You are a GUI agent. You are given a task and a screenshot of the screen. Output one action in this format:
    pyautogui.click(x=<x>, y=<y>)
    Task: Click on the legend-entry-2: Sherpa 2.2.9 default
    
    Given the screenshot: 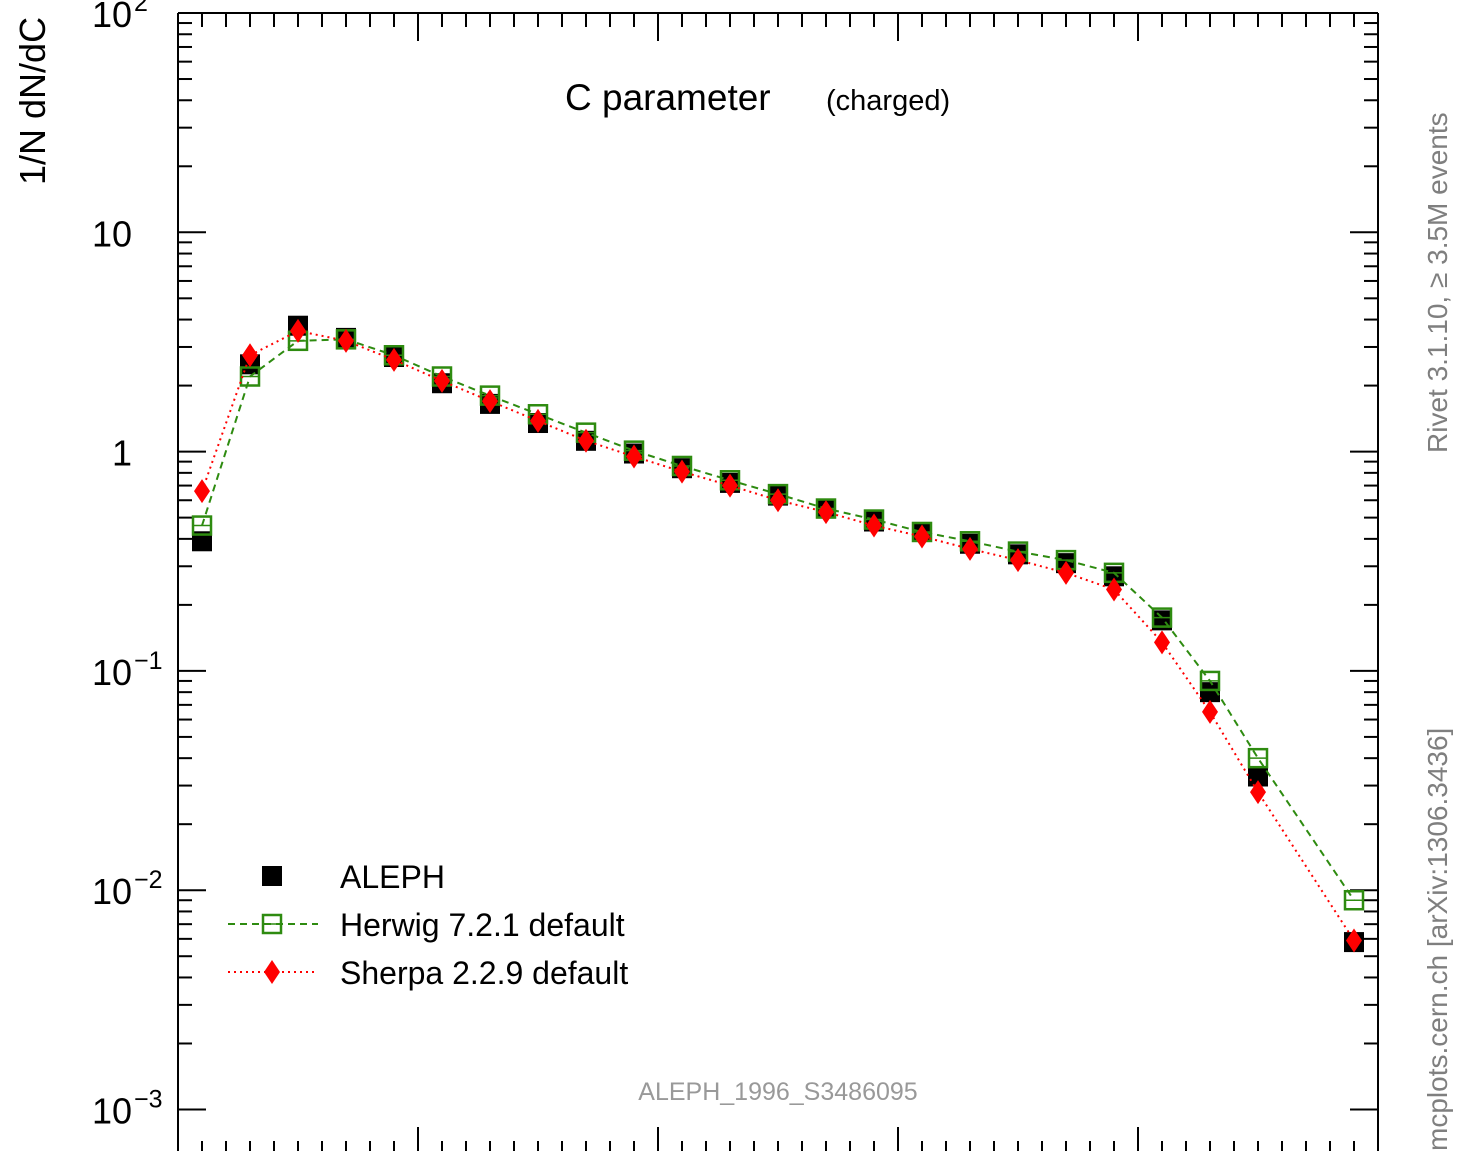 What is the action you would take?
    pyautogui.click(x=428, y=973)
    